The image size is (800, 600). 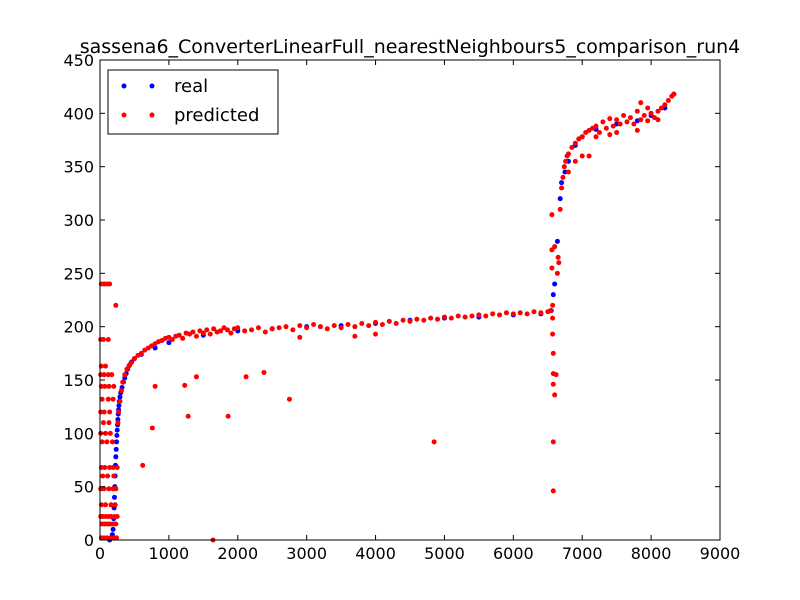 I want to click on x-tick-label: 0, so click(x=100, y=553).